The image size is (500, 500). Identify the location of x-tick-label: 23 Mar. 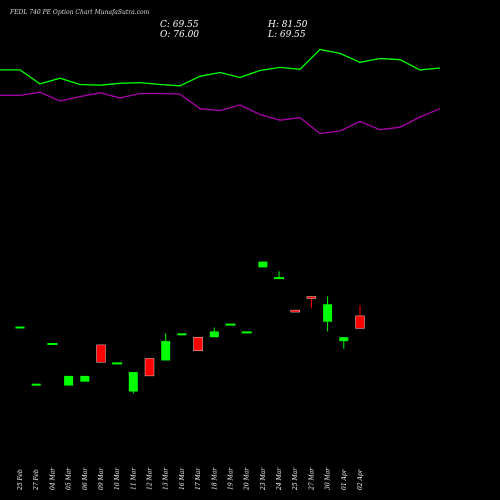
(263, 479).